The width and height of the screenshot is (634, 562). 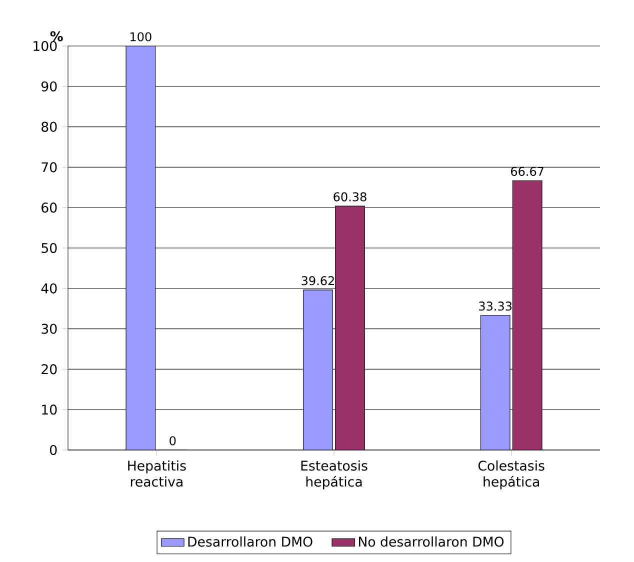 I want to click on legend-label: Desarrollaron DMO, so click(x=250, y=541).